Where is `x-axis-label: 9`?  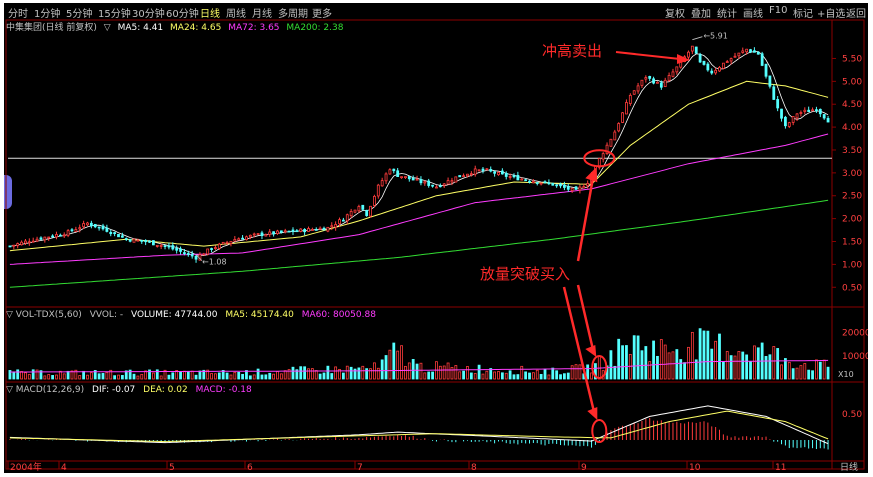
x-axis-label: 9 is located at coordinates (584, 468).